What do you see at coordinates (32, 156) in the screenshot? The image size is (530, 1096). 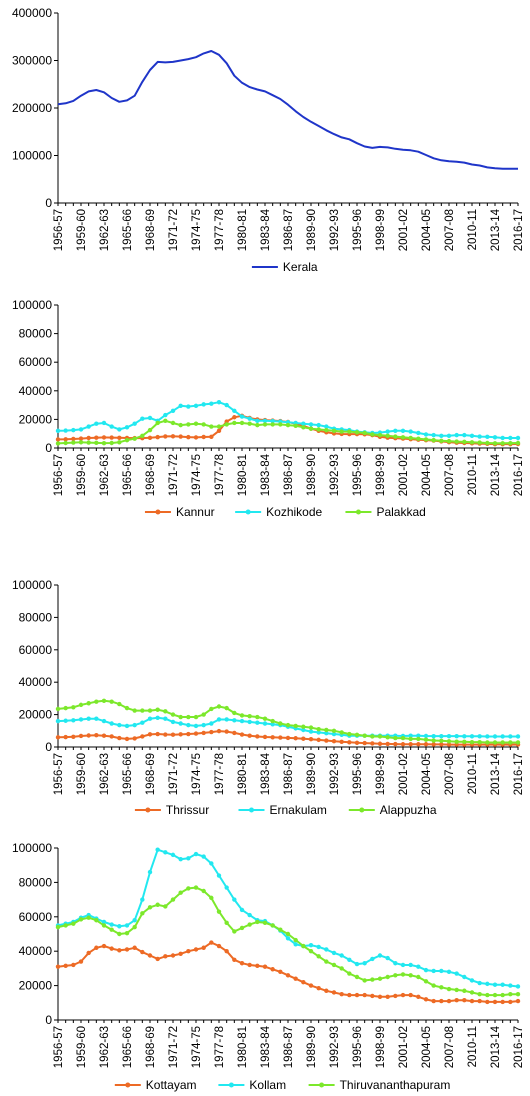 I see `y-tick-label: 100000` at bounding box center [32, 156].